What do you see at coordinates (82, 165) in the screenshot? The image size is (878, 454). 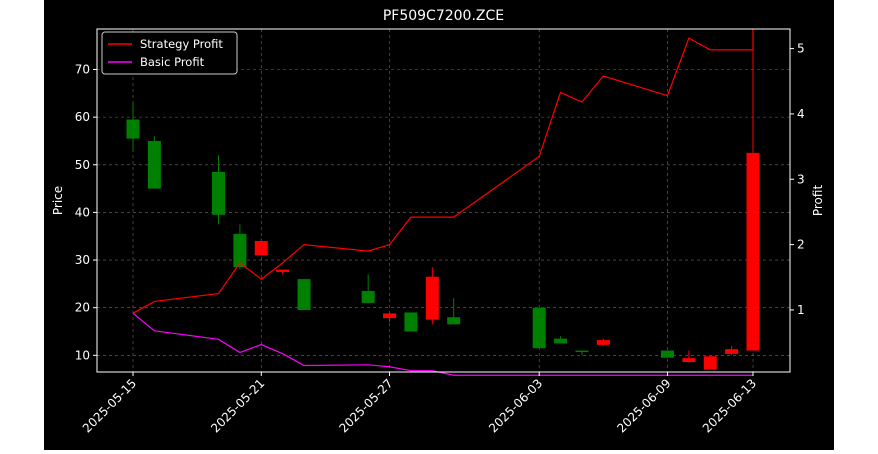 I see `y-tick-label-left: 50` at bounding box center [82, 165].